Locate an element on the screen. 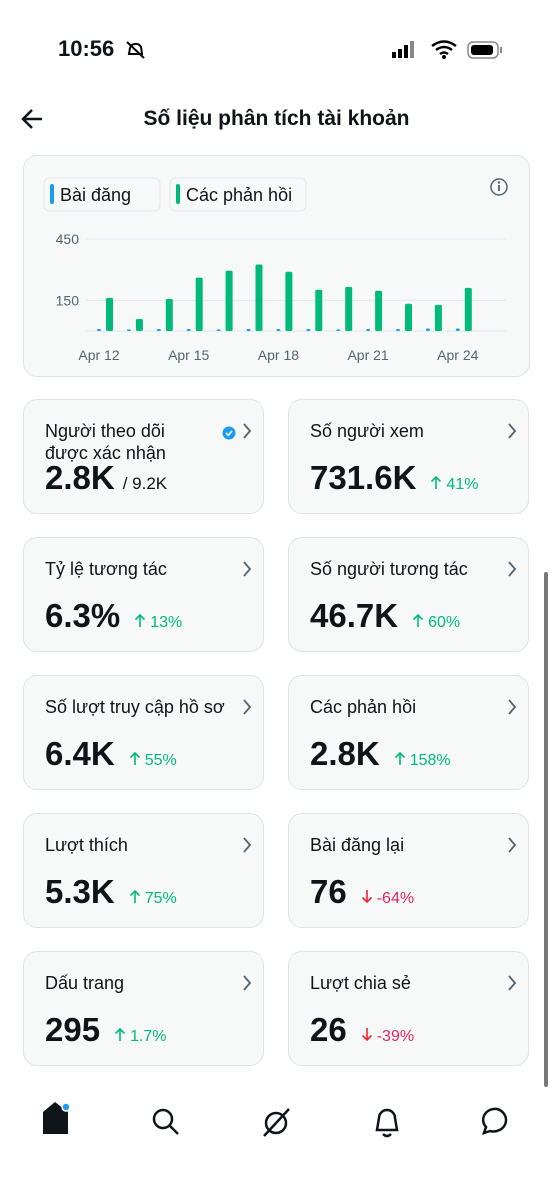  change-value: 41% is located at coordinates (462, 484).